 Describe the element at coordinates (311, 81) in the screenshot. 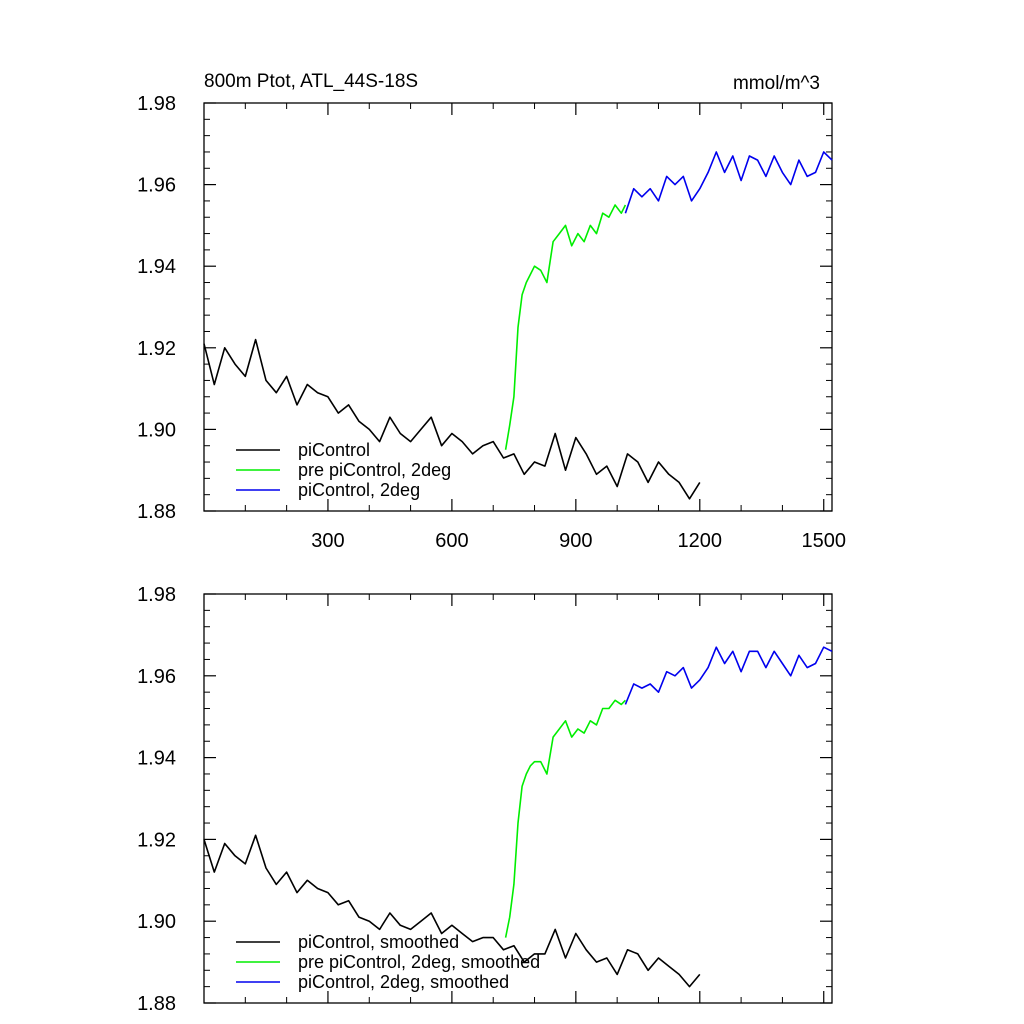

I see `chart-title: 800m Ptot, ATL_44S-18S` at that location.